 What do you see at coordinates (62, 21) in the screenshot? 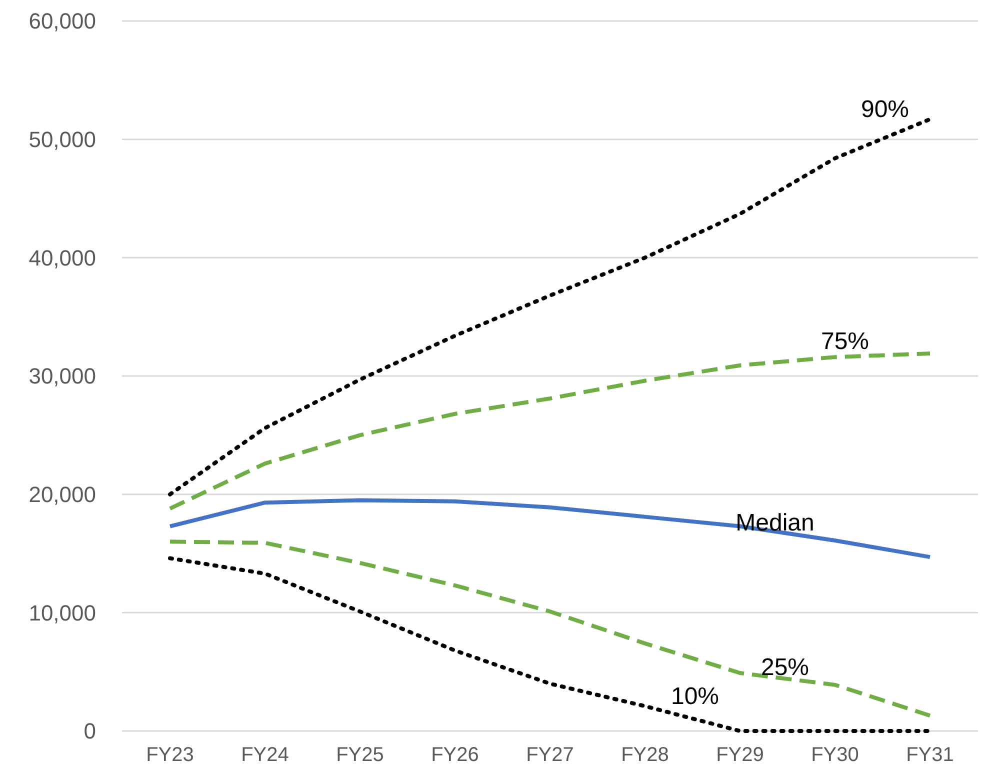
I see `y-tick-label: 60,000` at bounding box center [62, 21].